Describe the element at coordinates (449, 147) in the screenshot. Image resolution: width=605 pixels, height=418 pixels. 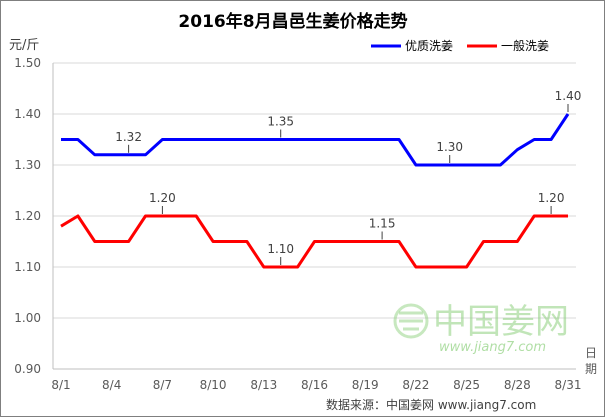
I see `data-label: 1.30` at that location.